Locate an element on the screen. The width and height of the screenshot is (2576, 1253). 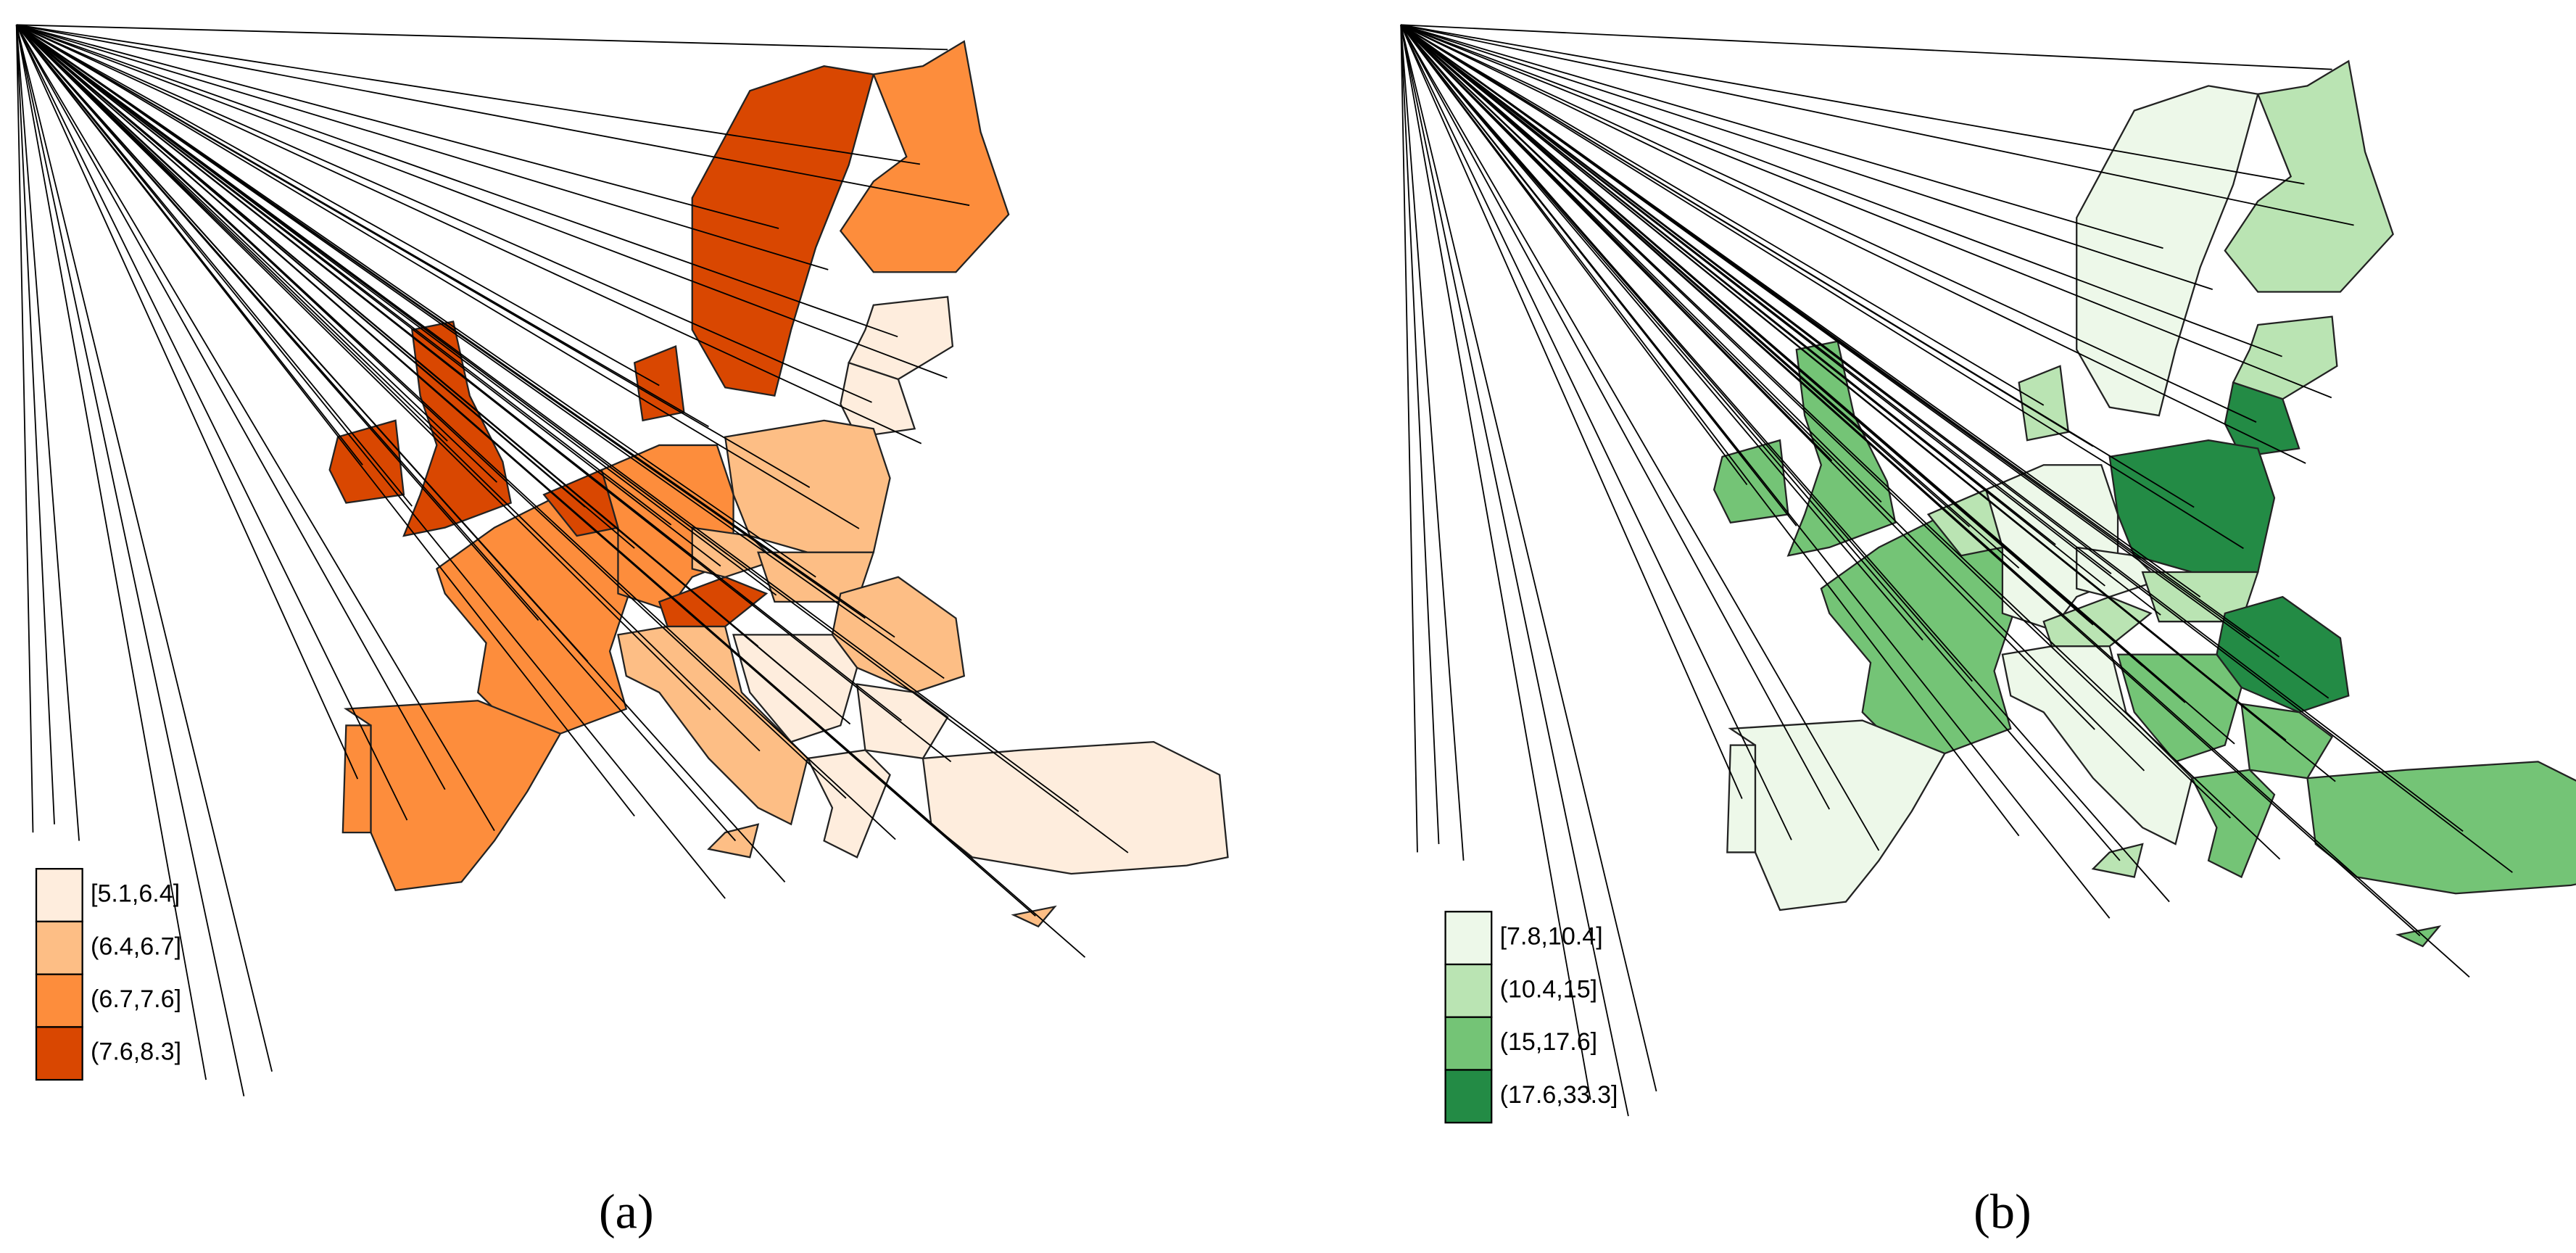
country-balkans is located at coordinates (2179, 708).